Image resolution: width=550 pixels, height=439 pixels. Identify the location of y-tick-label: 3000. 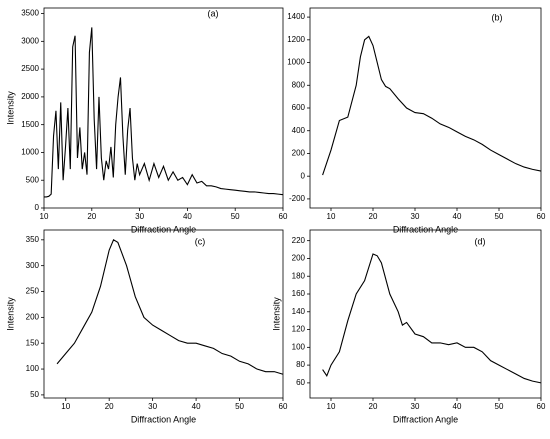
(30, 40).